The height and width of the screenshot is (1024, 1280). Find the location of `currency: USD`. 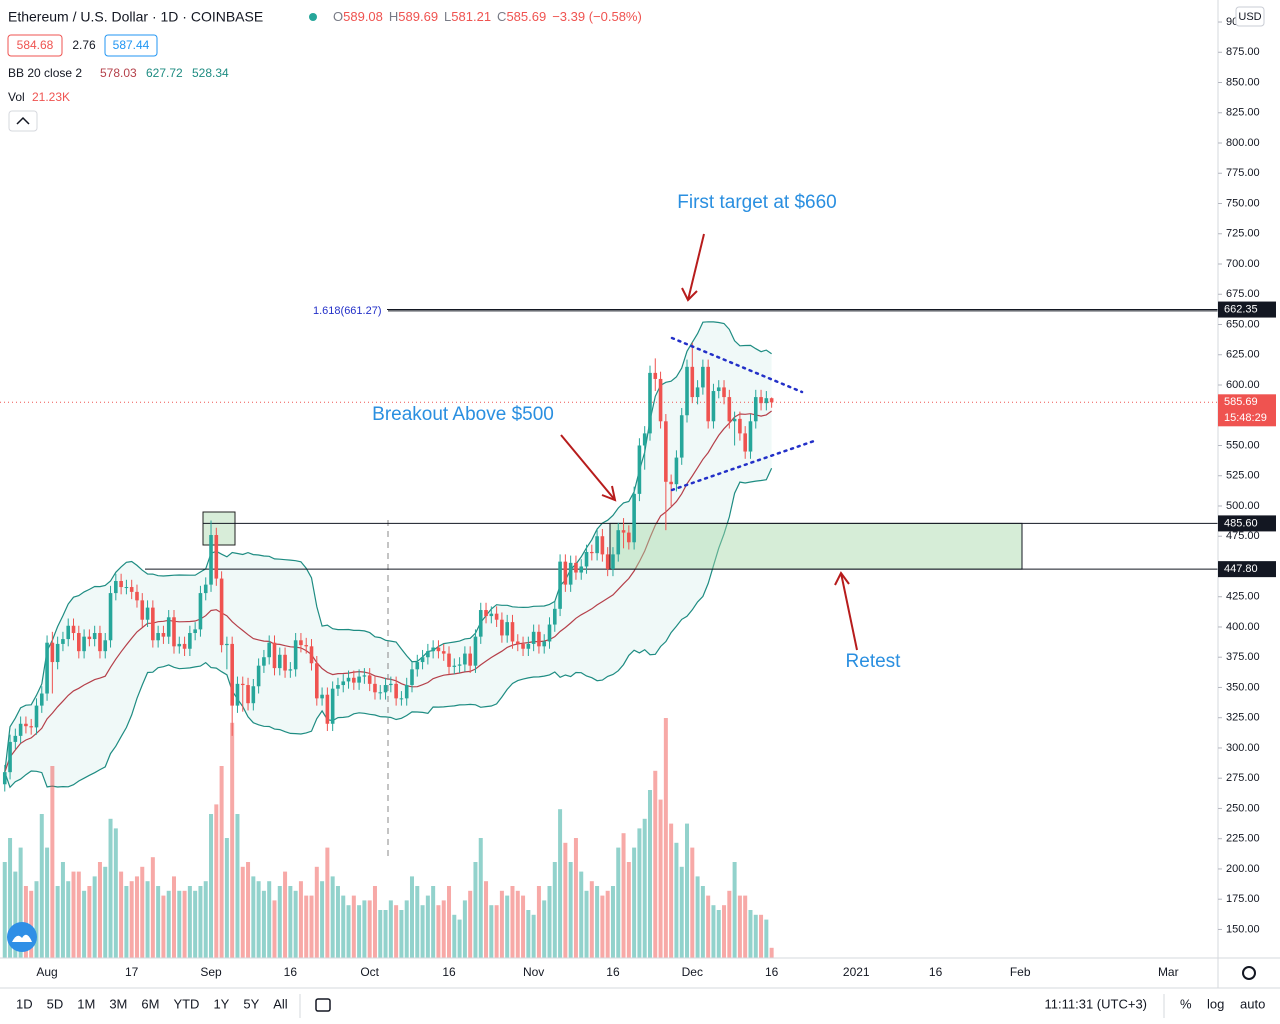

currency: USD is located at coordinates (1249, 17).